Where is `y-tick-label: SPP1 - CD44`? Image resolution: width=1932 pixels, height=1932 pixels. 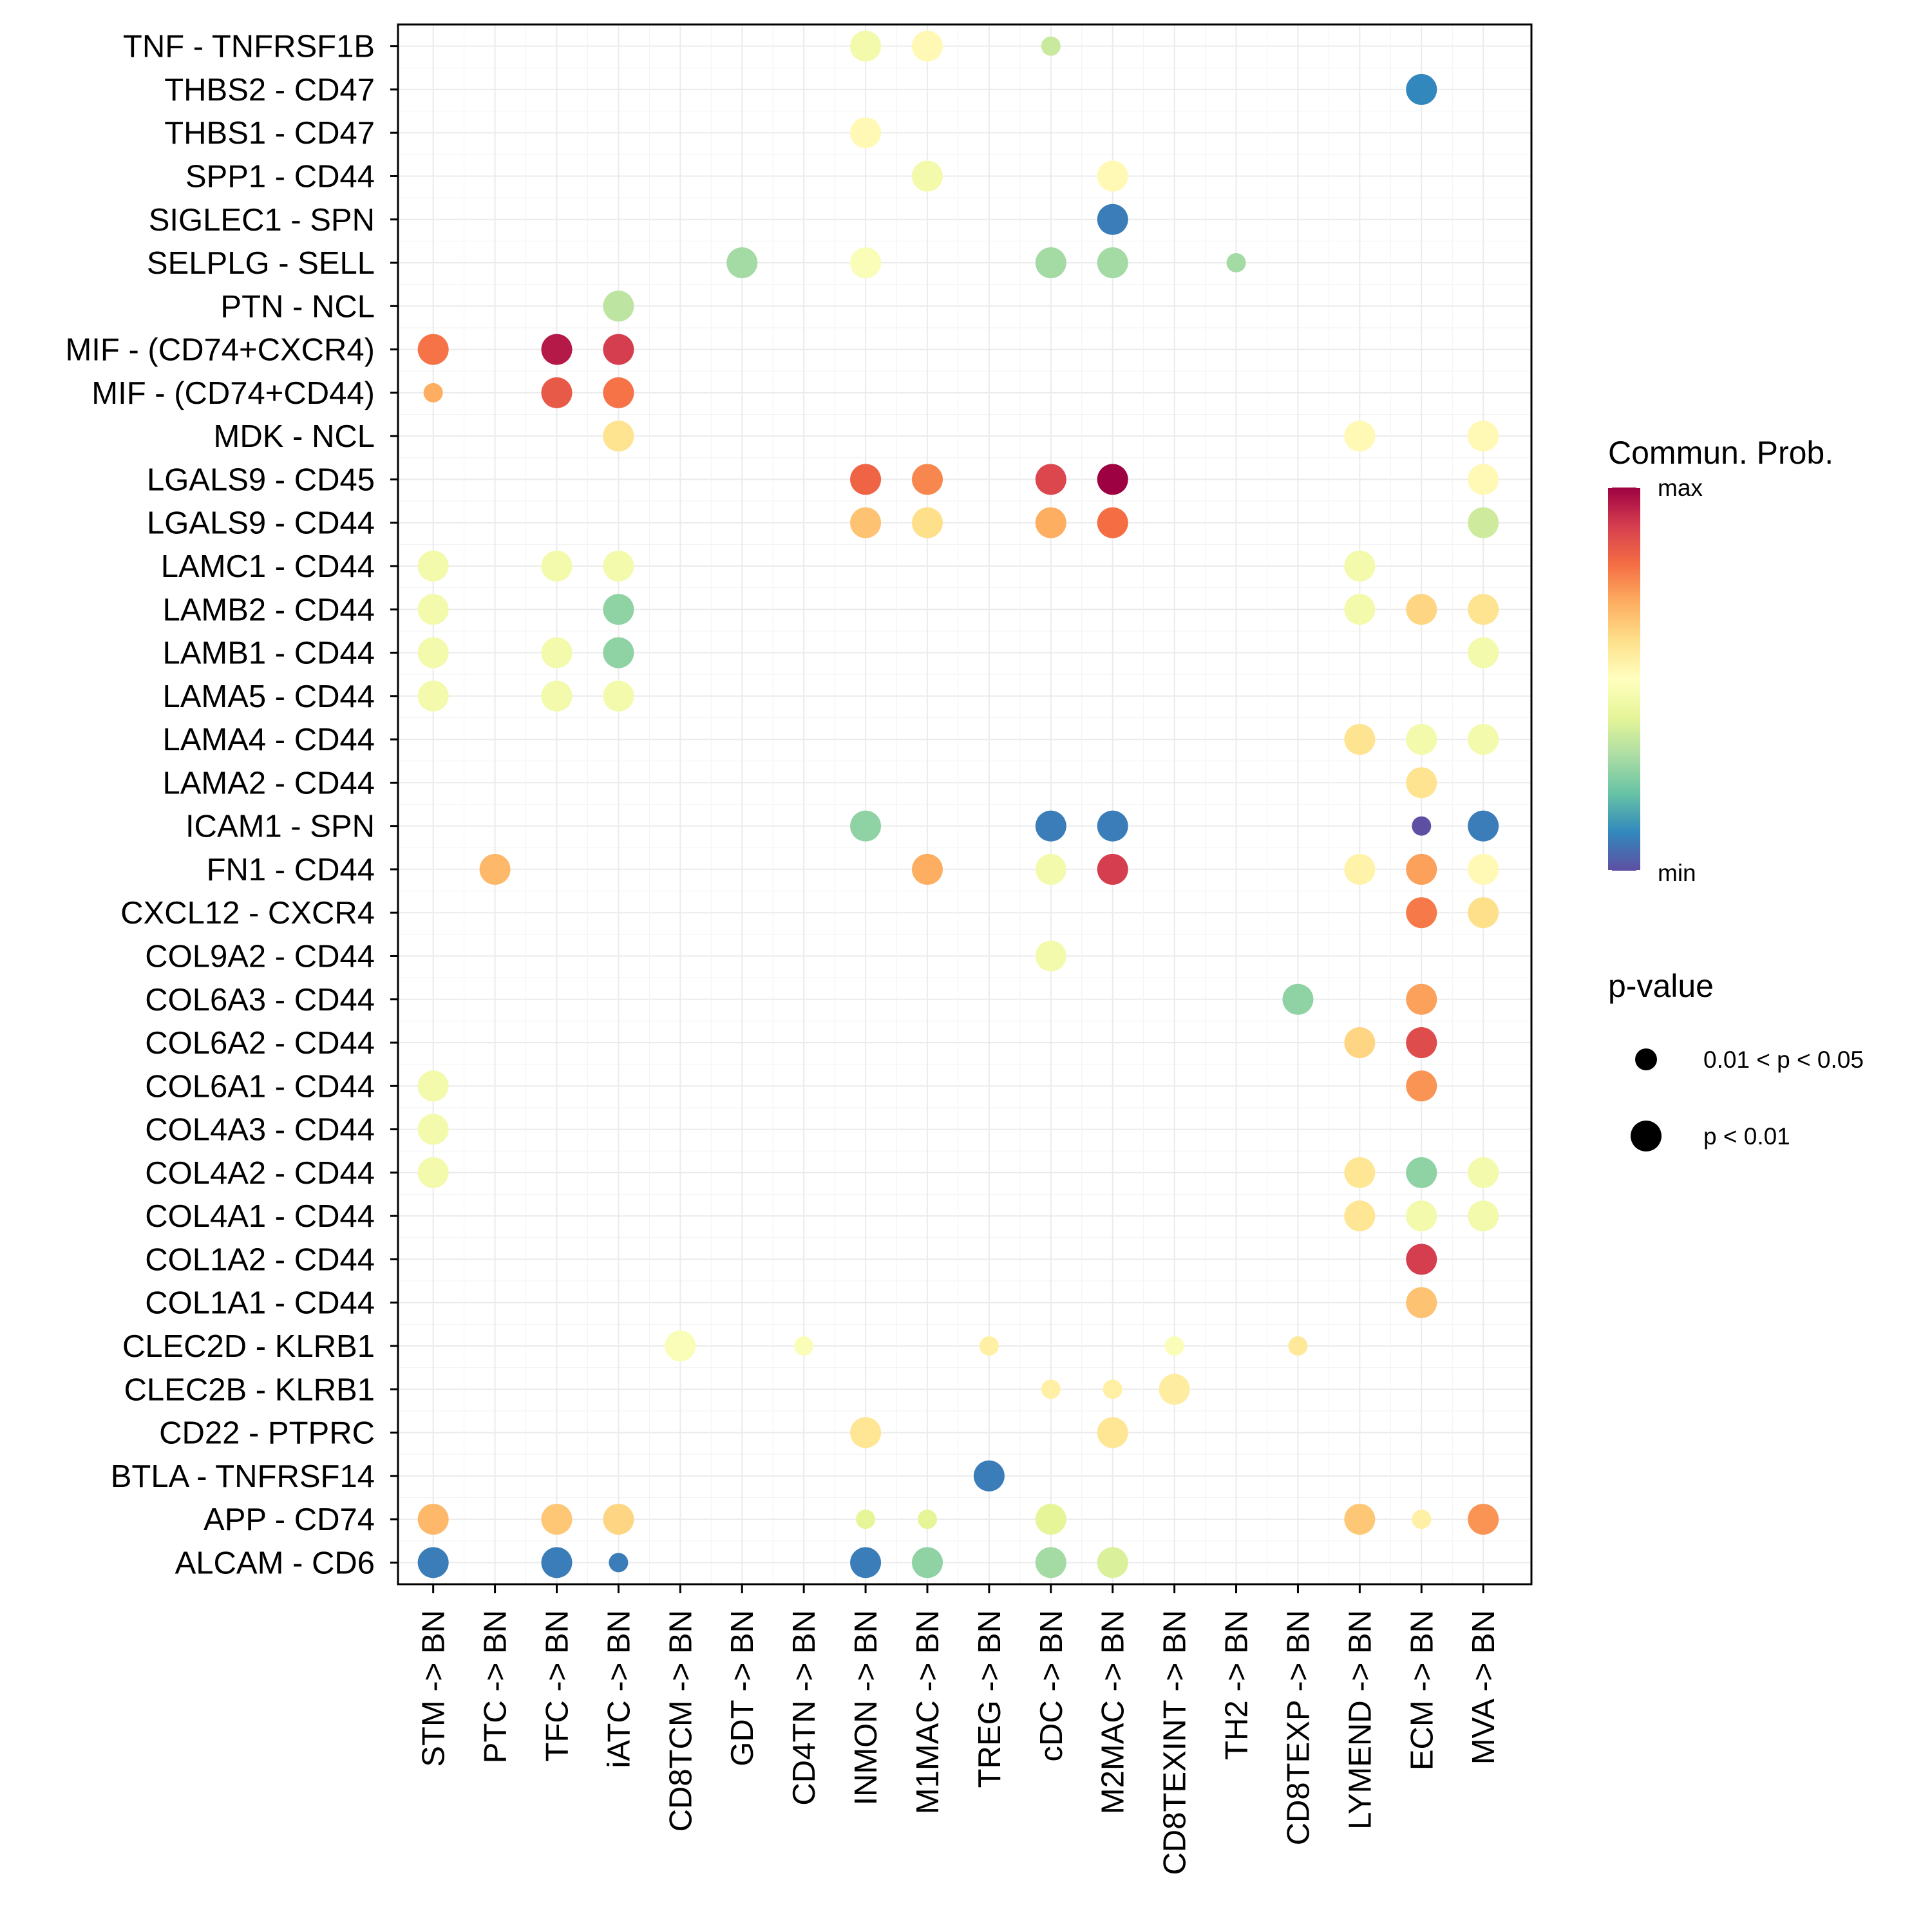
y-tick-label: SPP1 - CD44 is located at coordinates (280, 176).